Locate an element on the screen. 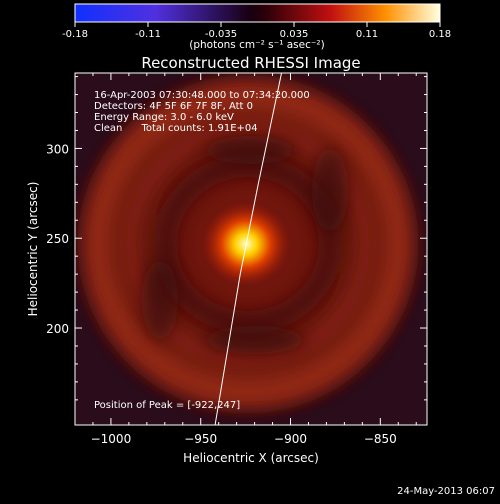 This screenshot has height=504, width=500. x-tick-label: −950 is located at coordinates (200, 439).